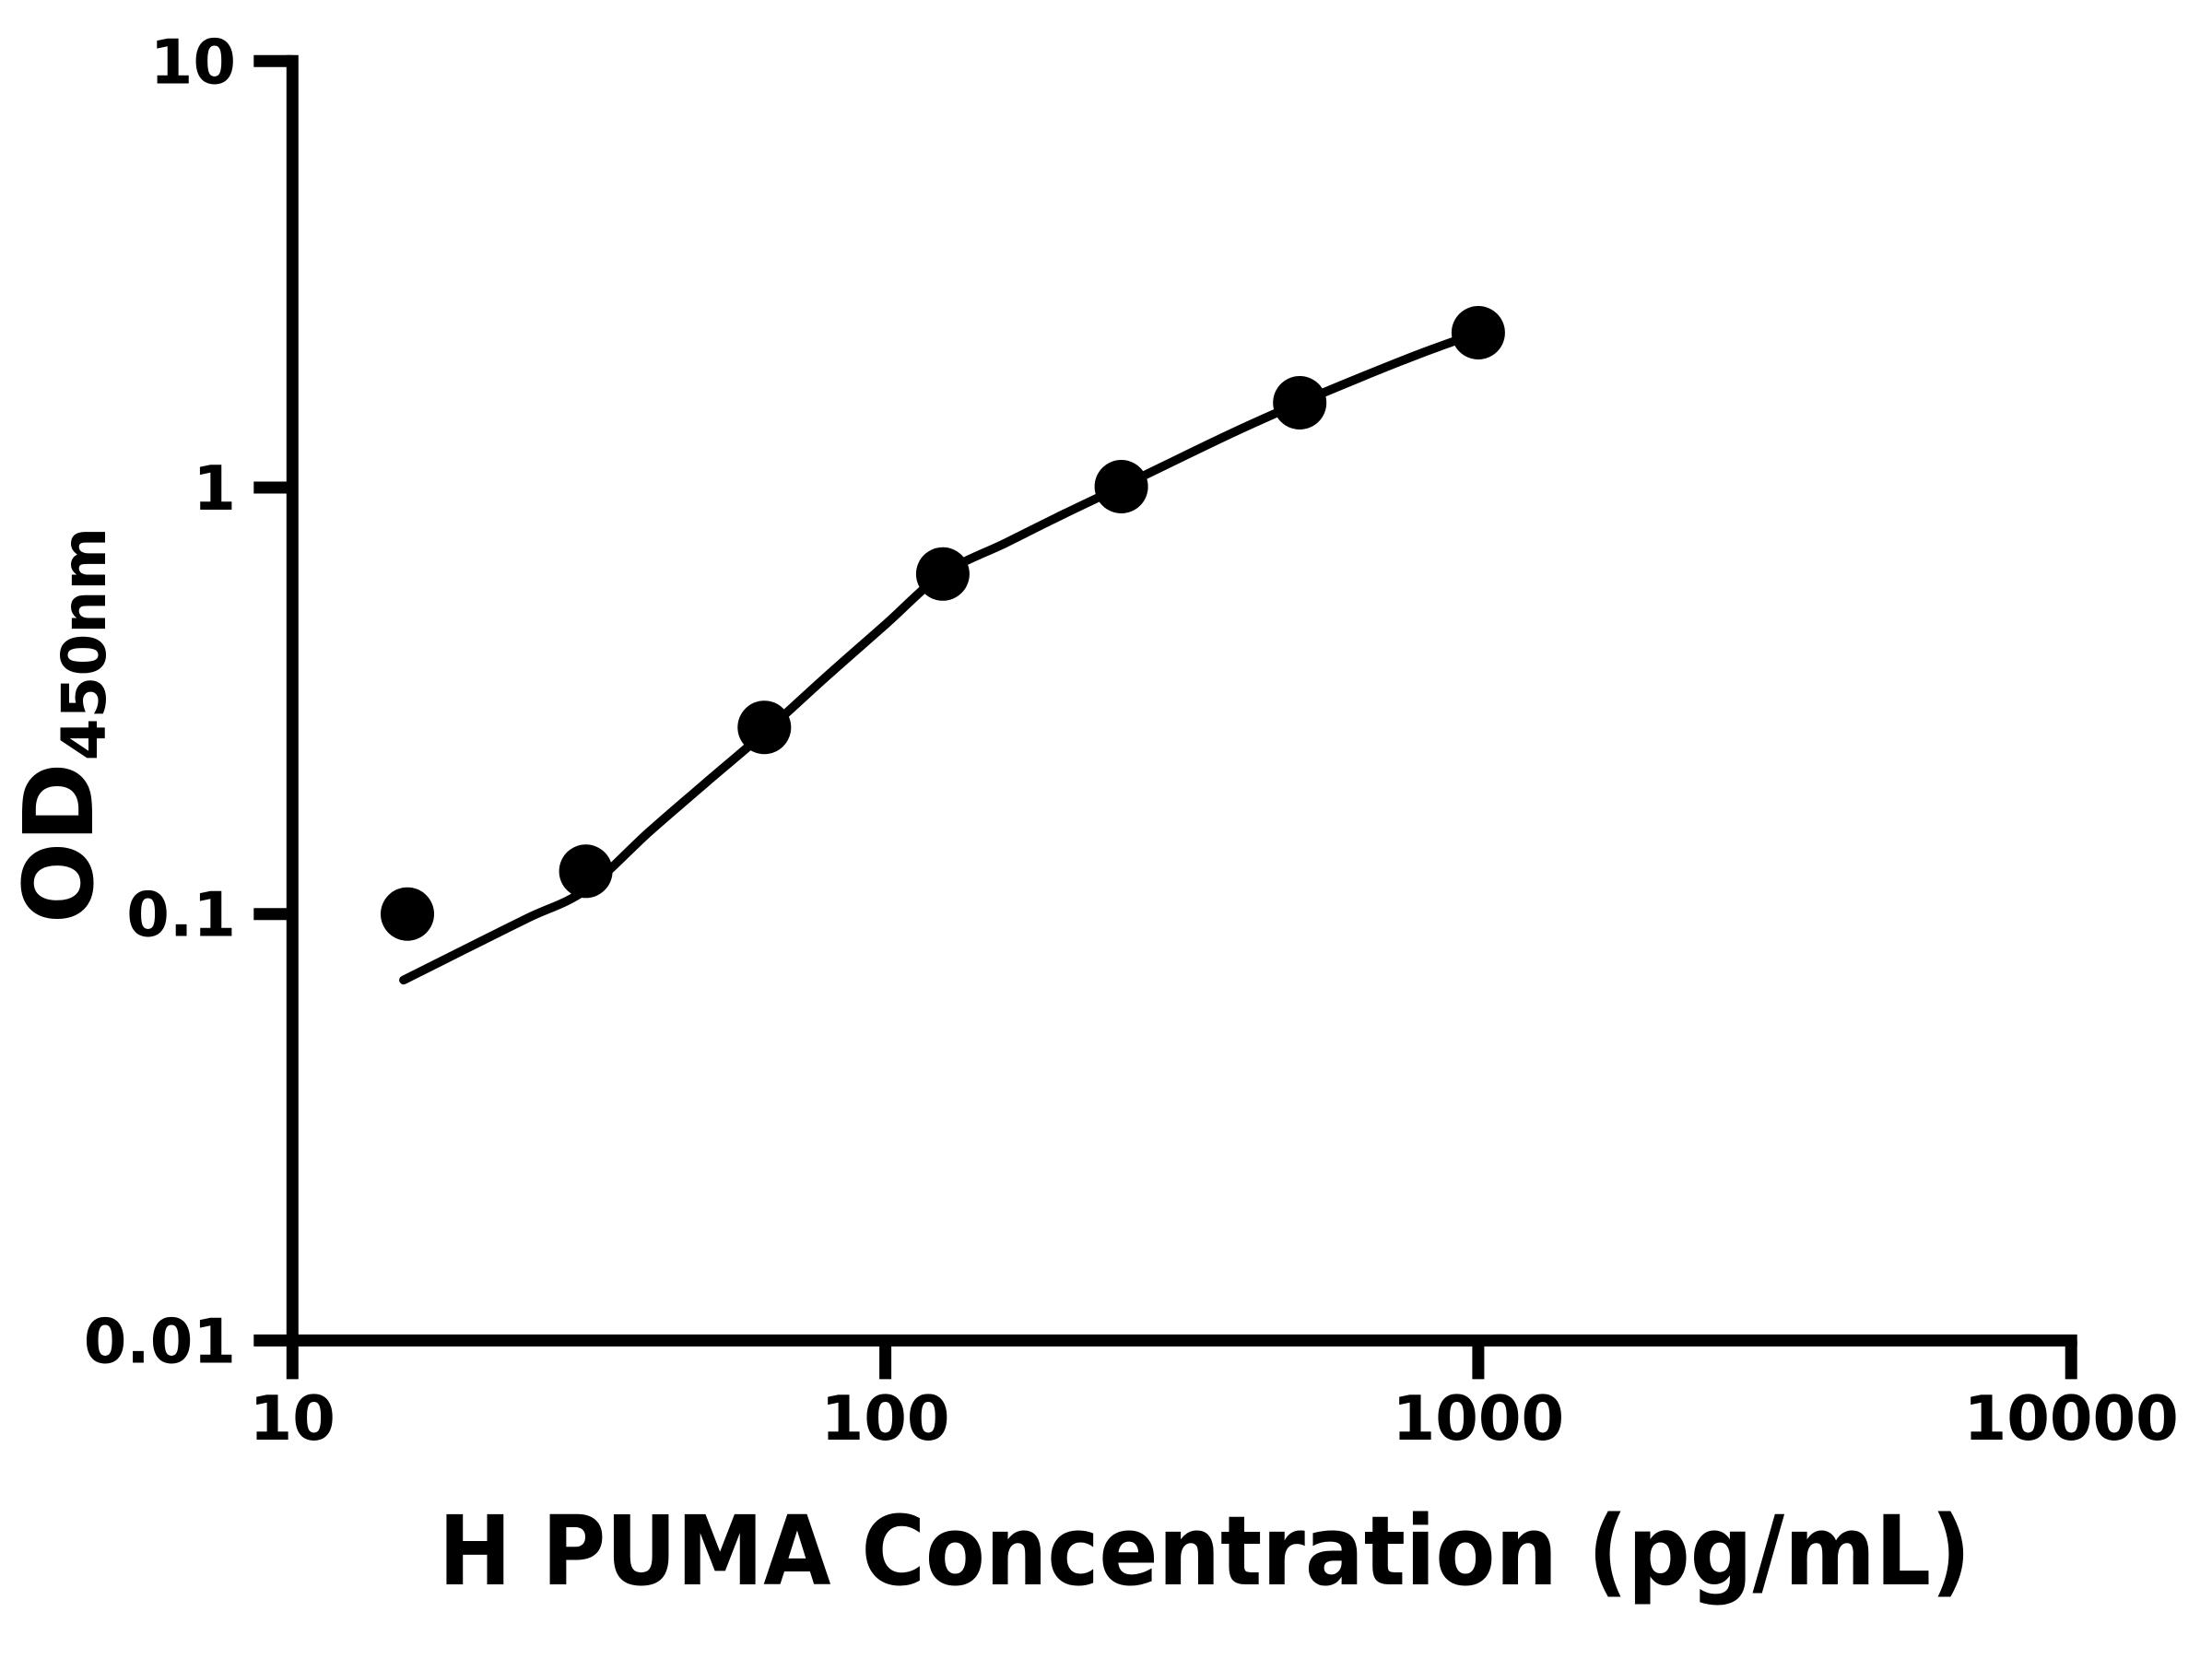  What do you see at coordinates (885, 1418) in the screenshot?
I see `x-tick-label: 100` at bounding box center [885, 1418].